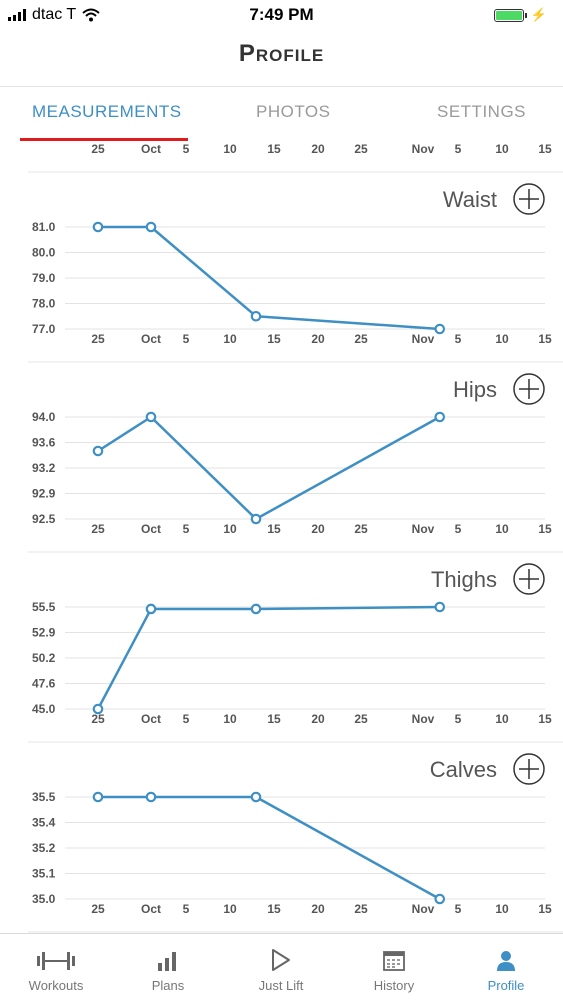 The height and width of the screenshot is (1001, 563). I want to click on waist-y-tick: 79.0, so click(44, 278).